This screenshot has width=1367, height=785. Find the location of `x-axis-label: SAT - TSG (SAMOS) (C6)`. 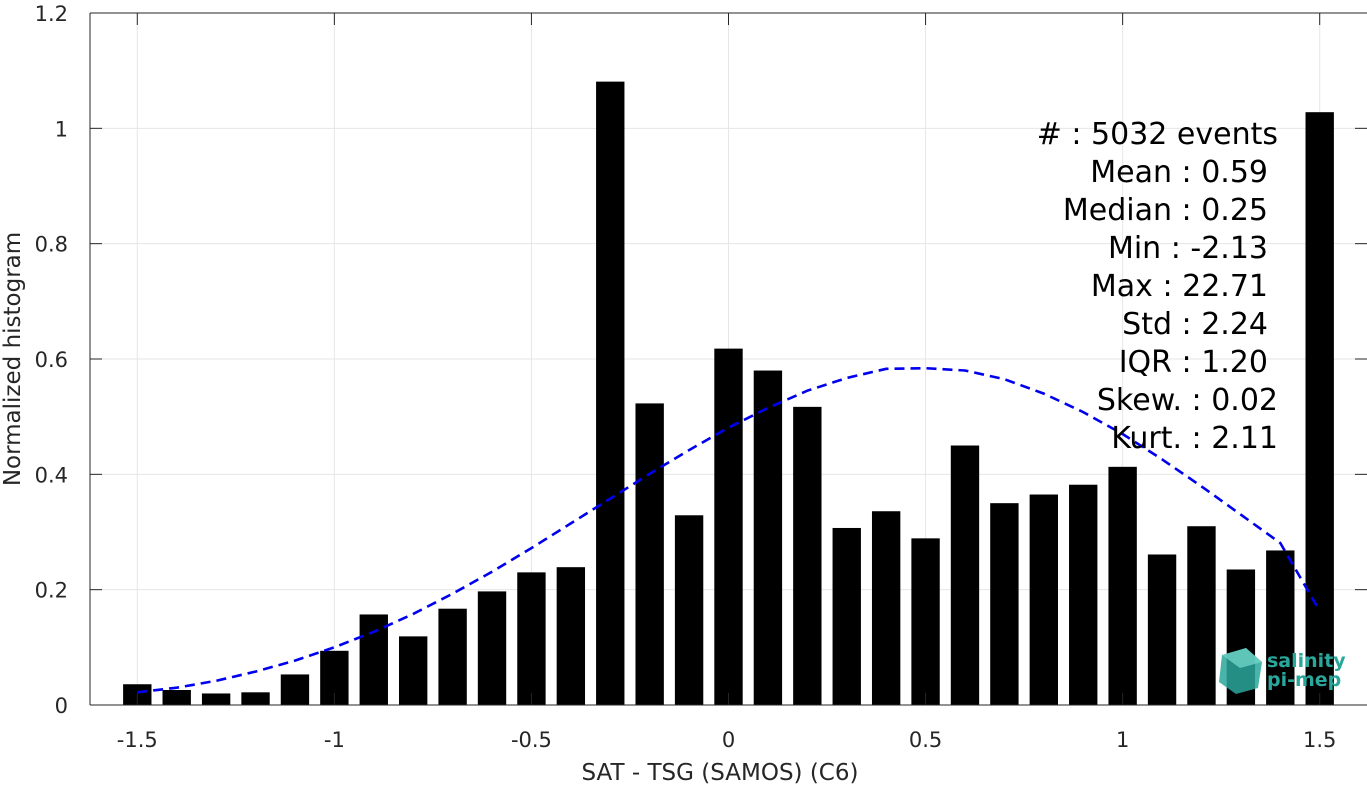

x-axis-label: SAT - TSG (SAMOS) (C6) is located at coordinates (720, 772).